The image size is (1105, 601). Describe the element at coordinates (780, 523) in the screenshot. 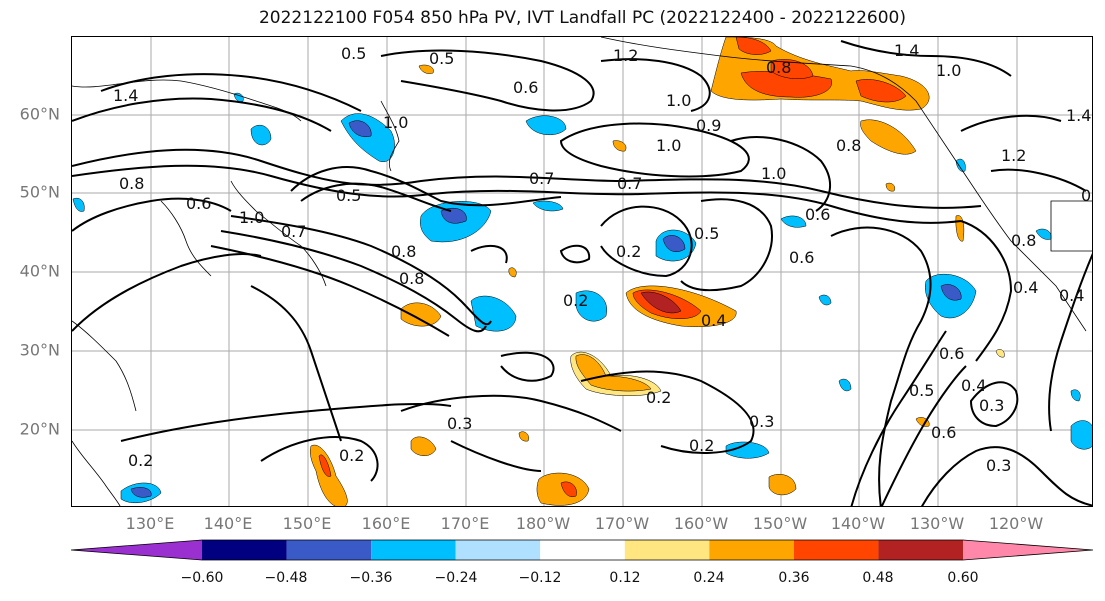

I see `lon-label: 150°W` at that location.